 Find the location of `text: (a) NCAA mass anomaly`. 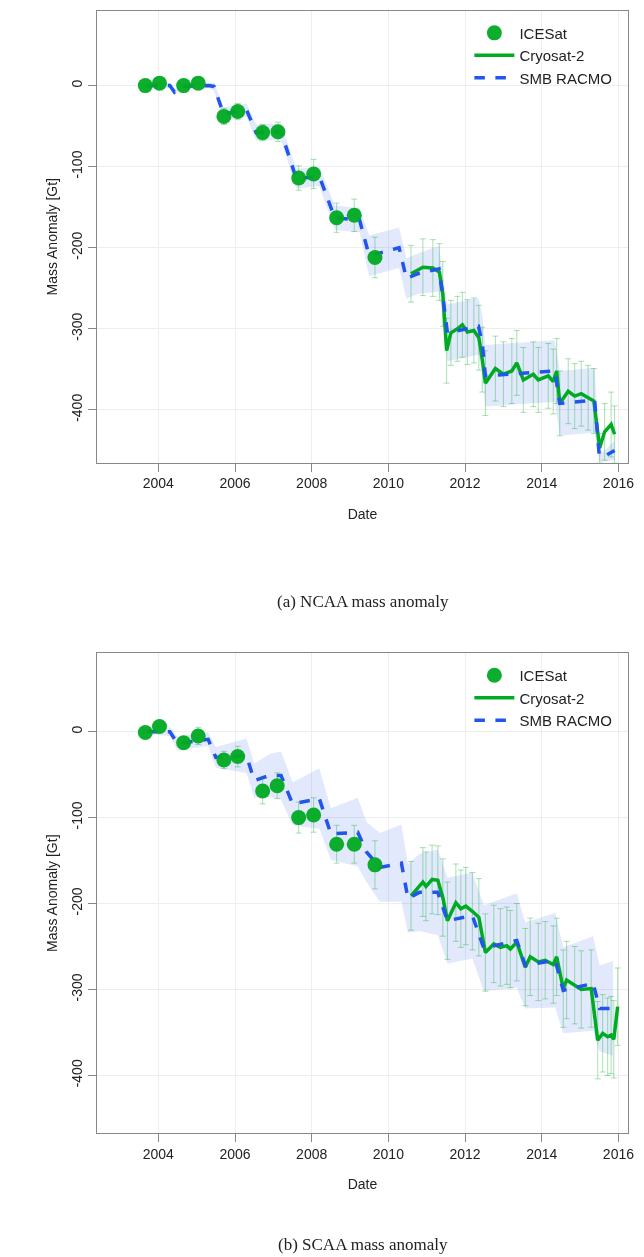

text: (a) NCAA mass anomaly is located at coordinates (363, 601).